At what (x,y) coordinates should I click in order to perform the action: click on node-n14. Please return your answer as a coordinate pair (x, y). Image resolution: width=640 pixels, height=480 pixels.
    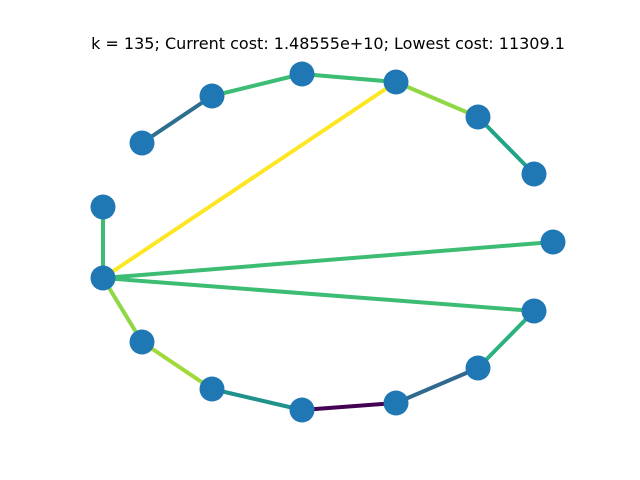
    Looking at the image, I should click on (103, 207).